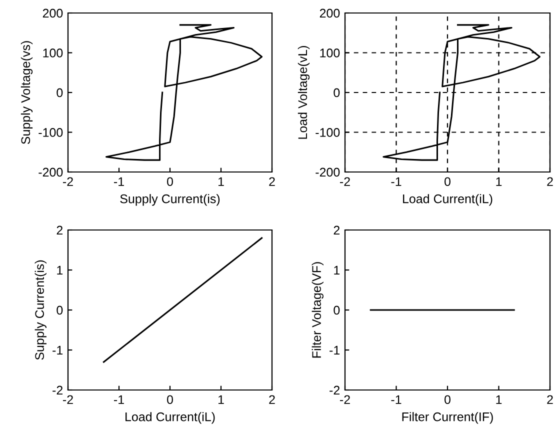 Image resolution: width=558 pixels, height=431 pixels. Describe the element at coordinates (447, 418) in the screenshot. I see `x-axis-title: Filter Current(IF)` at that location.